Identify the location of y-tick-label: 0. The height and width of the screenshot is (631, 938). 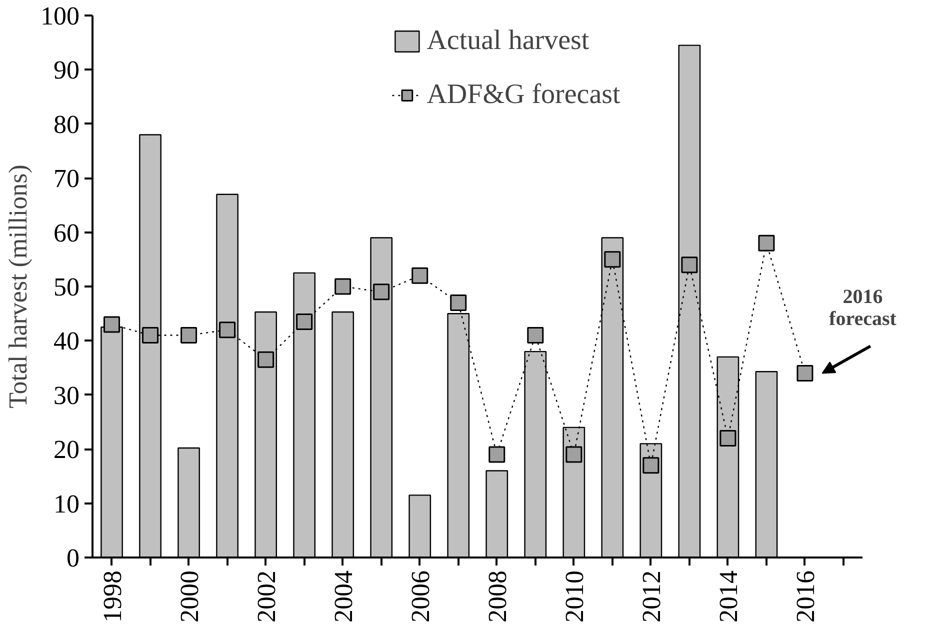
(73, 558).